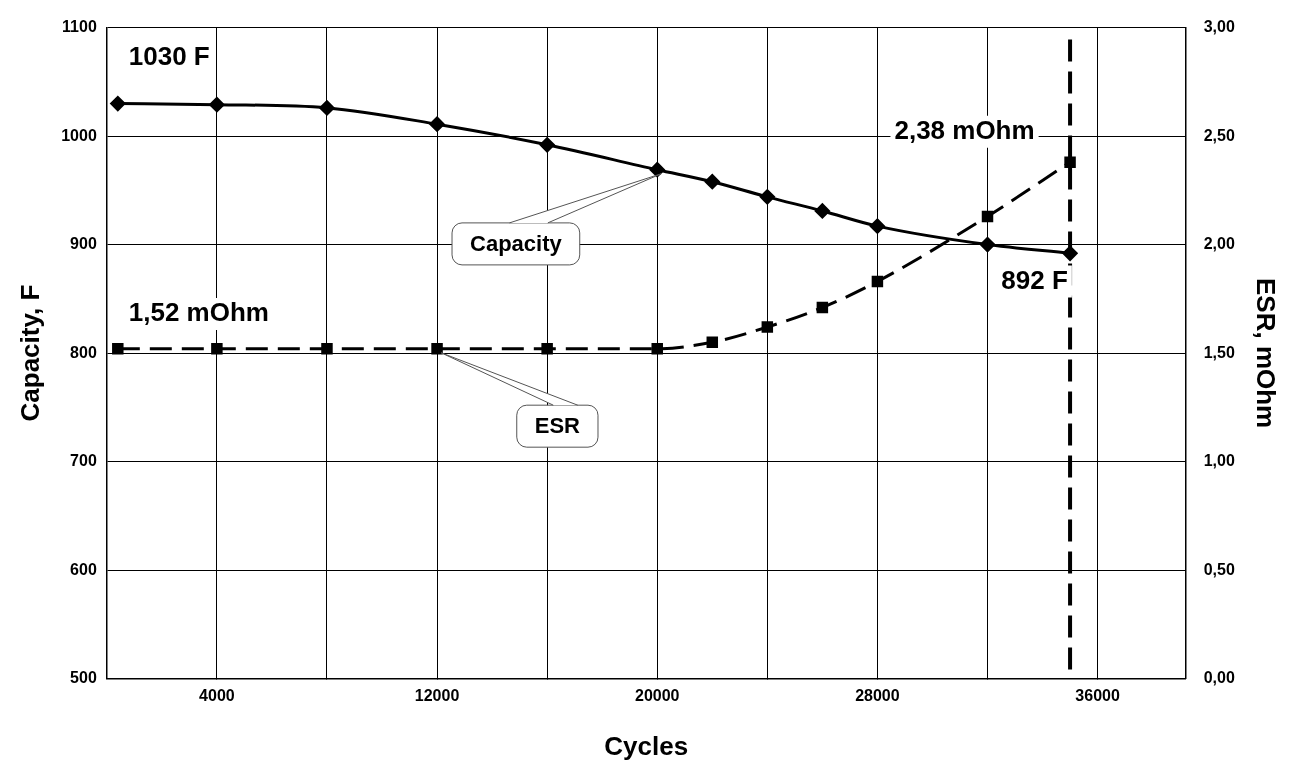 The height and width of the screenshot is (779, 1300). Describe the element at coordinates (1219, 678) in the screenshot. I see `y2-tick-label: 0,00` at that location.